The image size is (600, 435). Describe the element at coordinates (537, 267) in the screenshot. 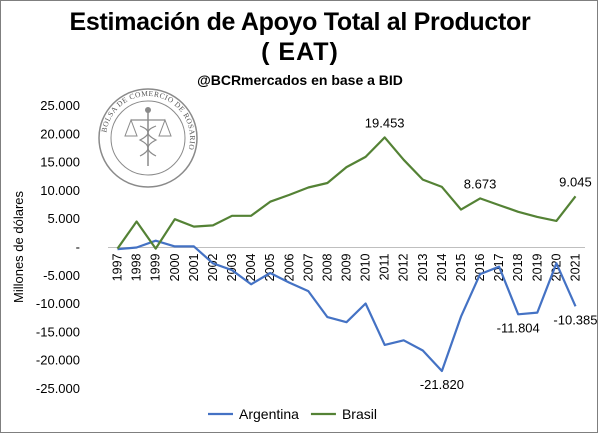

I see `x-tick-label: 2019` at that location.